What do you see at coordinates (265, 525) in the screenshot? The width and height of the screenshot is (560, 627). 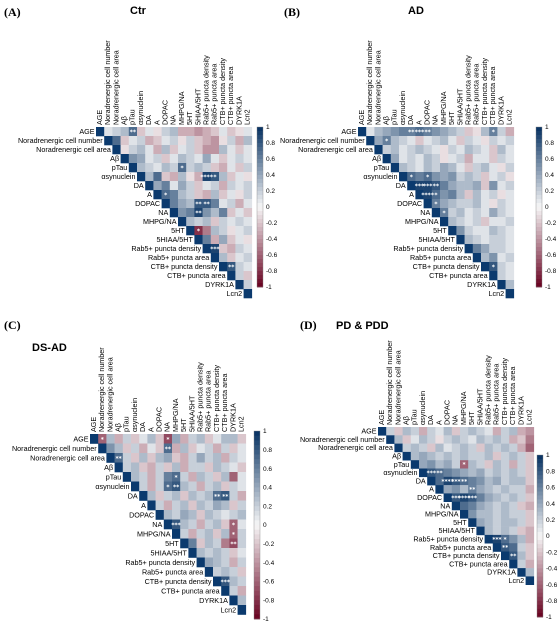 I see `colorbar-tick-label: 0` at bounding box center [265, 525].